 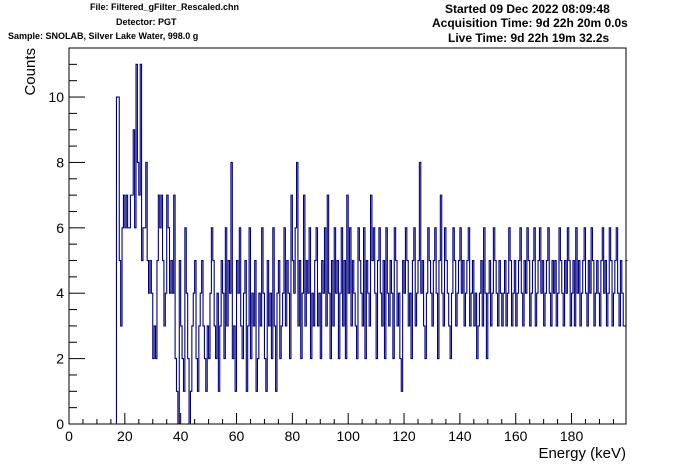 I want to click on start-time-label: Started 09 Dec 2022 08:09:48, so click(x=527, y=9).